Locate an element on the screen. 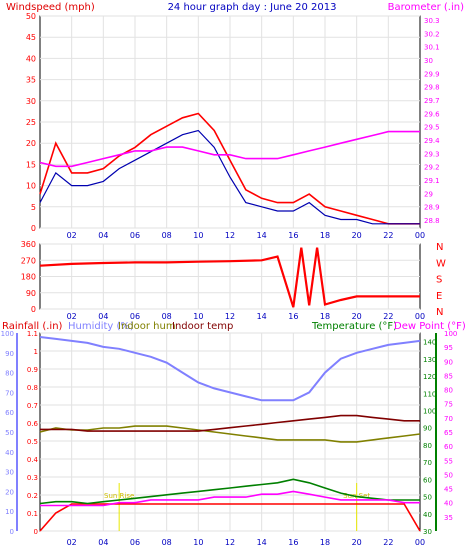 This screenshot has height=559, width=469. x-tick-1-18: 18 is located at coordinates (325, 316).